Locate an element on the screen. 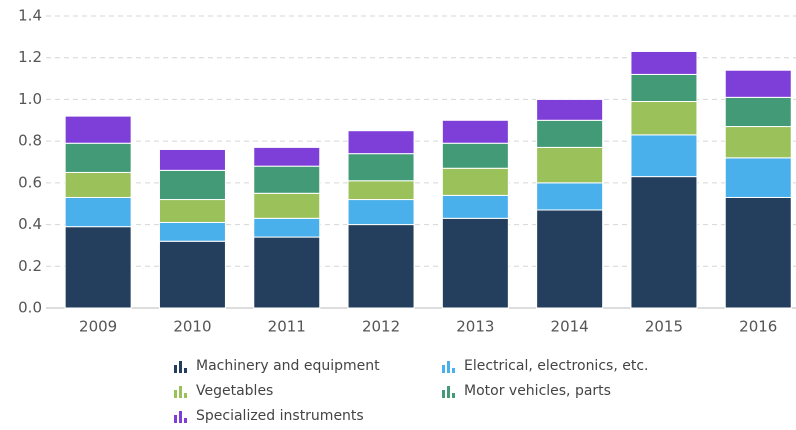 This screenshot has height=430, width=796. y-tick-label: 0.8 is located at coordinates (30, 141).